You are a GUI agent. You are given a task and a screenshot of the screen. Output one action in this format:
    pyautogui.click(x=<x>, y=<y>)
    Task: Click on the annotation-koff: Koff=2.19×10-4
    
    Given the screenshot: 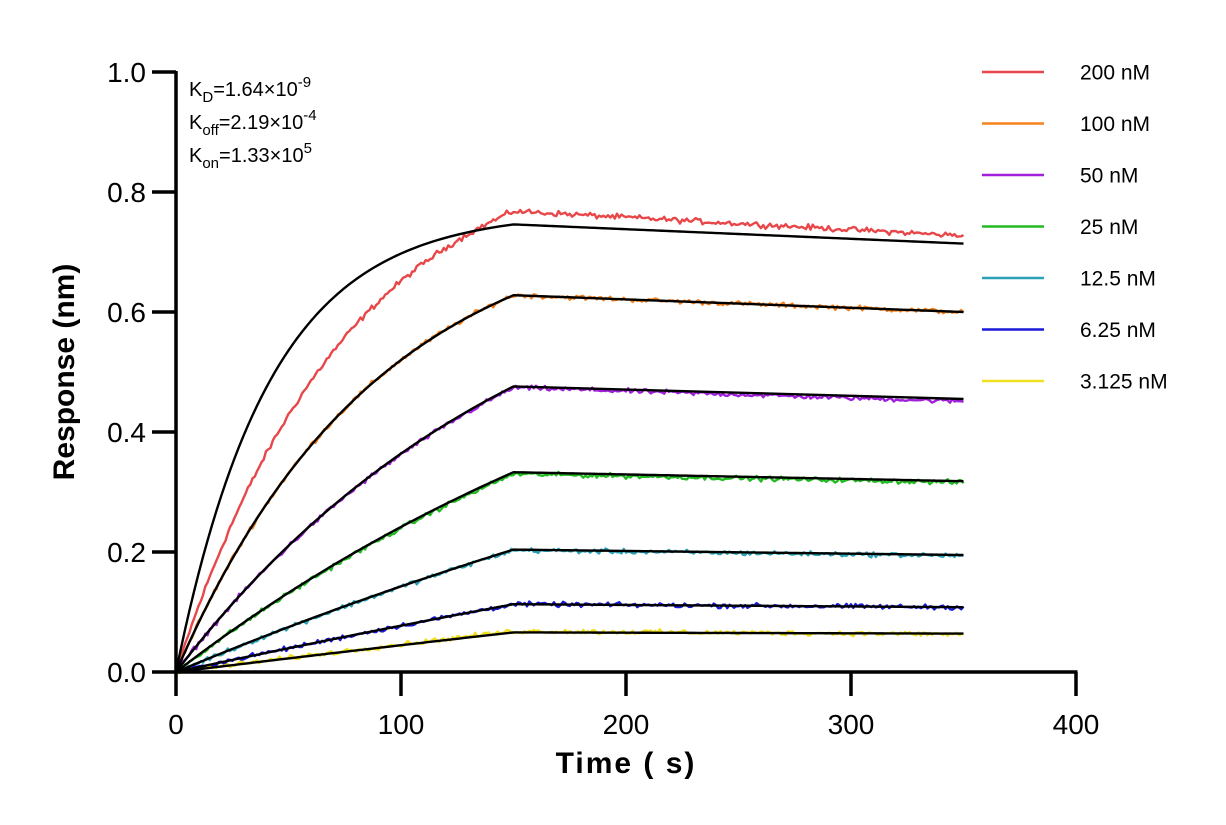 What is the action you would take?
    pyautogui.click(x=253, y=123)
    